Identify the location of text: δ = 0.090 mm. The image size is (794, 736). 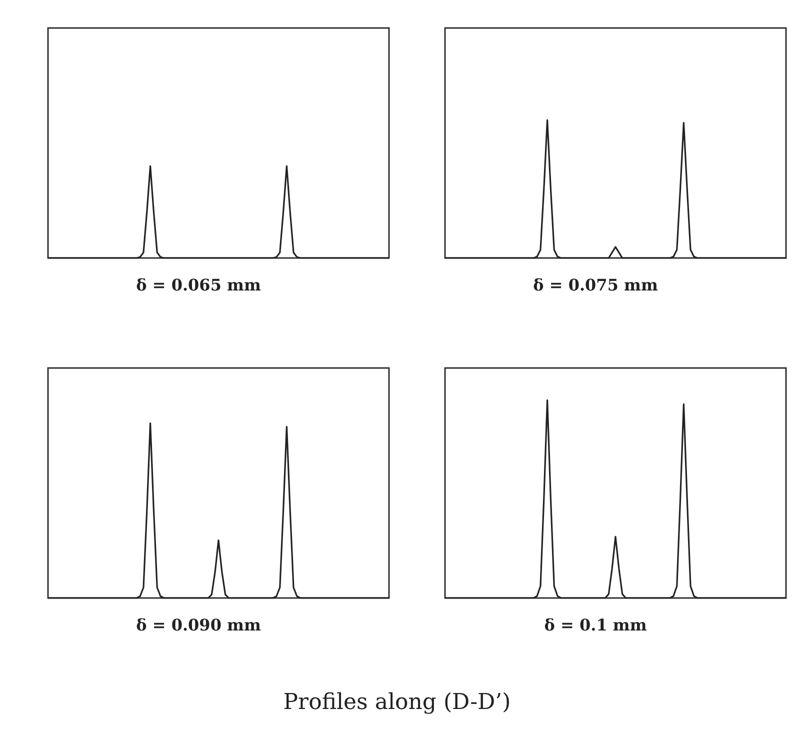
(198, 625).